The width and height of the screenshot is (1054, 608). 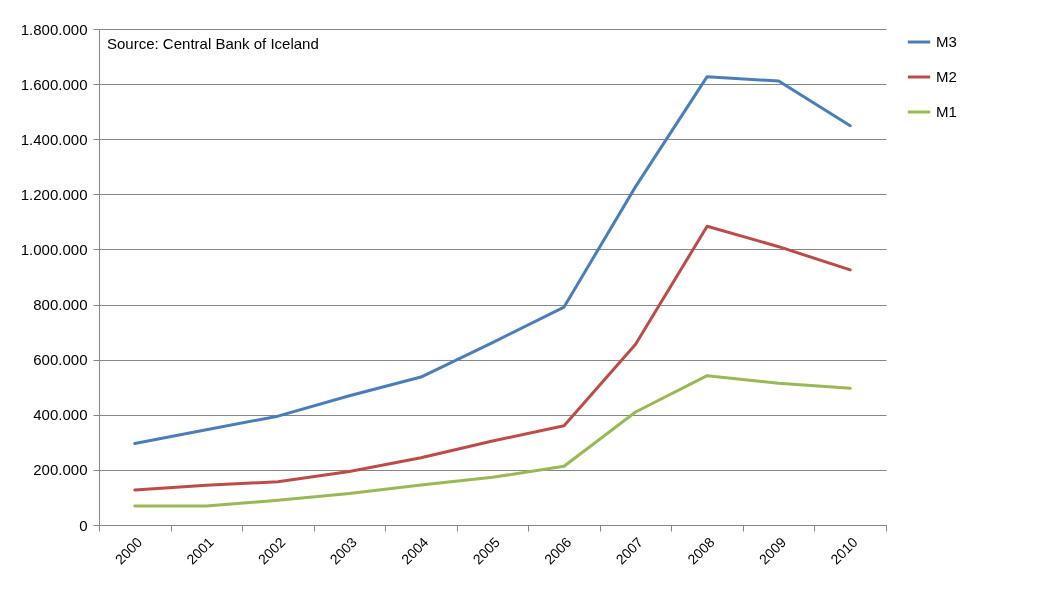 I want to click on legend-label: M2, so click(x=946, y=76).